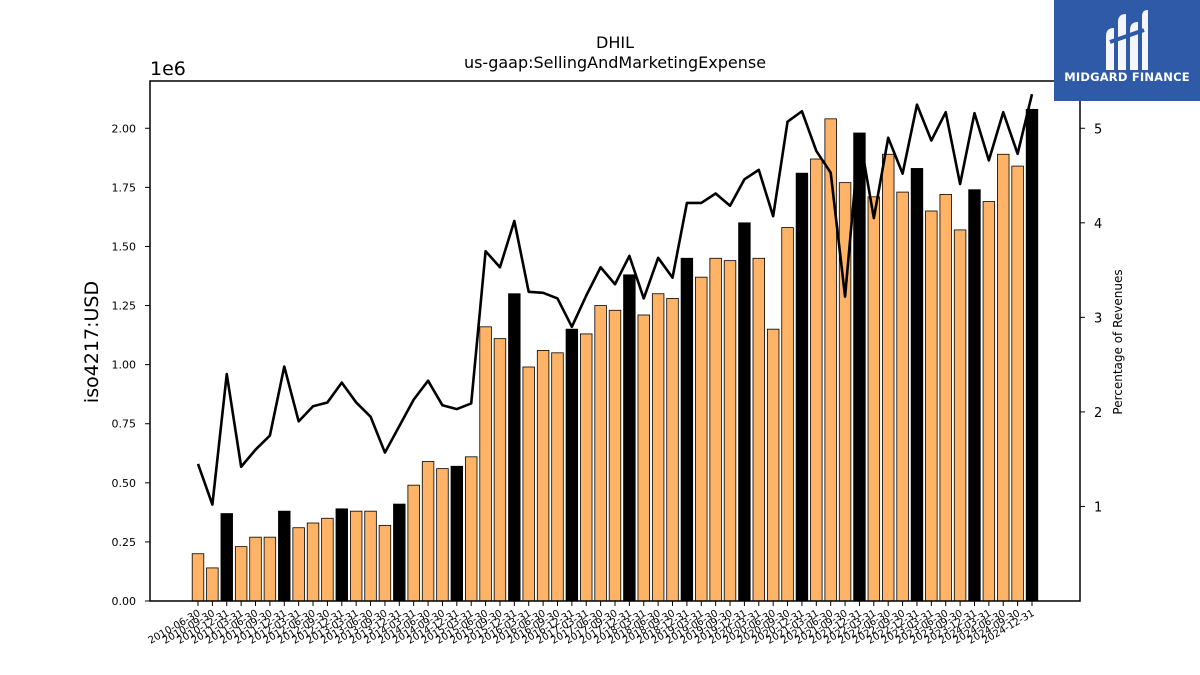  Describe the element at coordinates (124, 187) in the screenshot. I see `y-tick-label: 1.75` at that location.